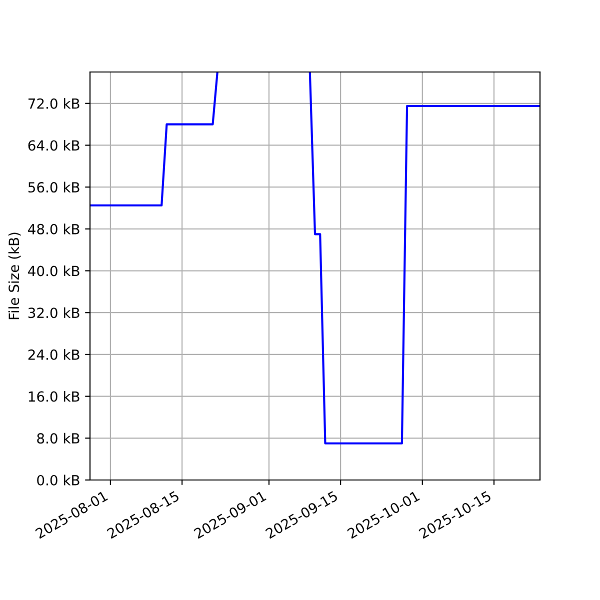  What do you see at coordinates (14, 276) in the screenshot?
I see `y-axis-title: File Size (kB)` at bounding box center [14, 276].